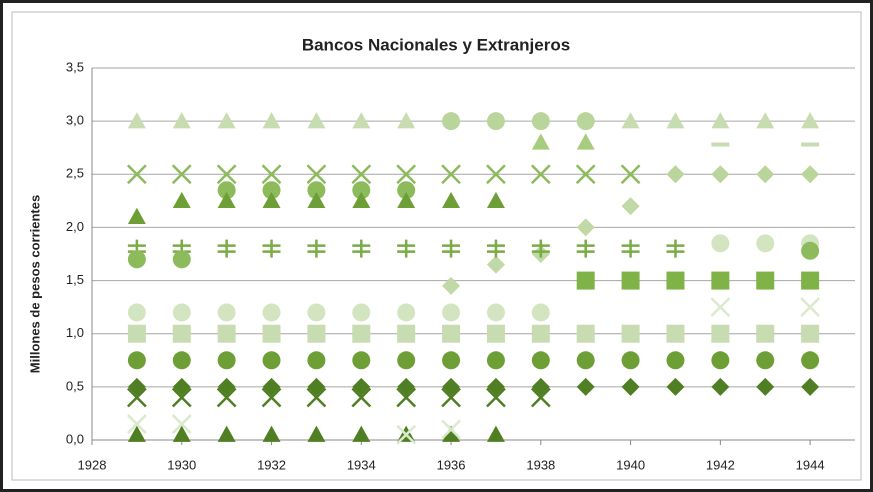 The height and width of the screenshot is (492, 873). I want to click on y-tick-label: 0,5, so click(75, 385).